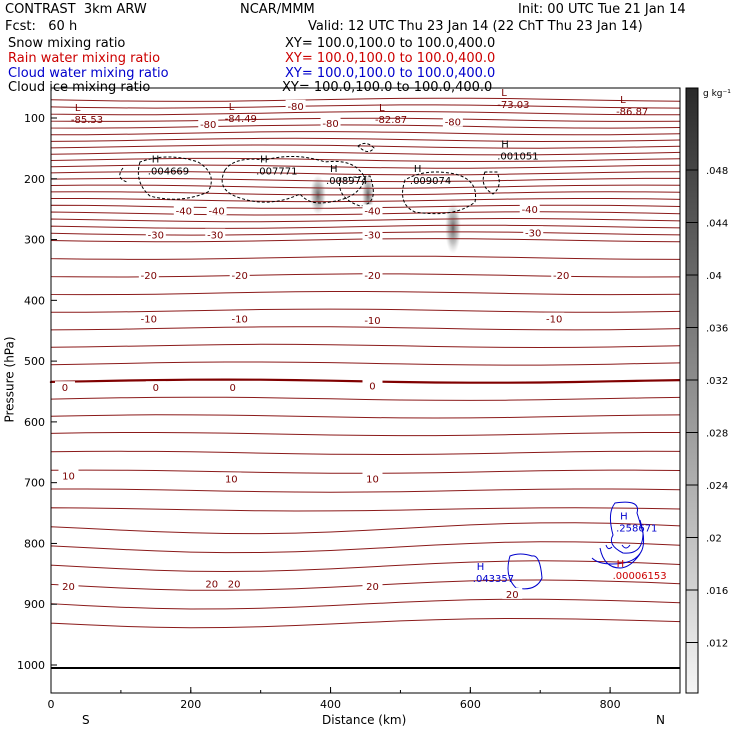 The height and width of the screenshot is (740, 740). What do you see at coordinates (470, 704) in the screenshot?
I see `x-tick-label: 600` at bounding box center [470, 704].